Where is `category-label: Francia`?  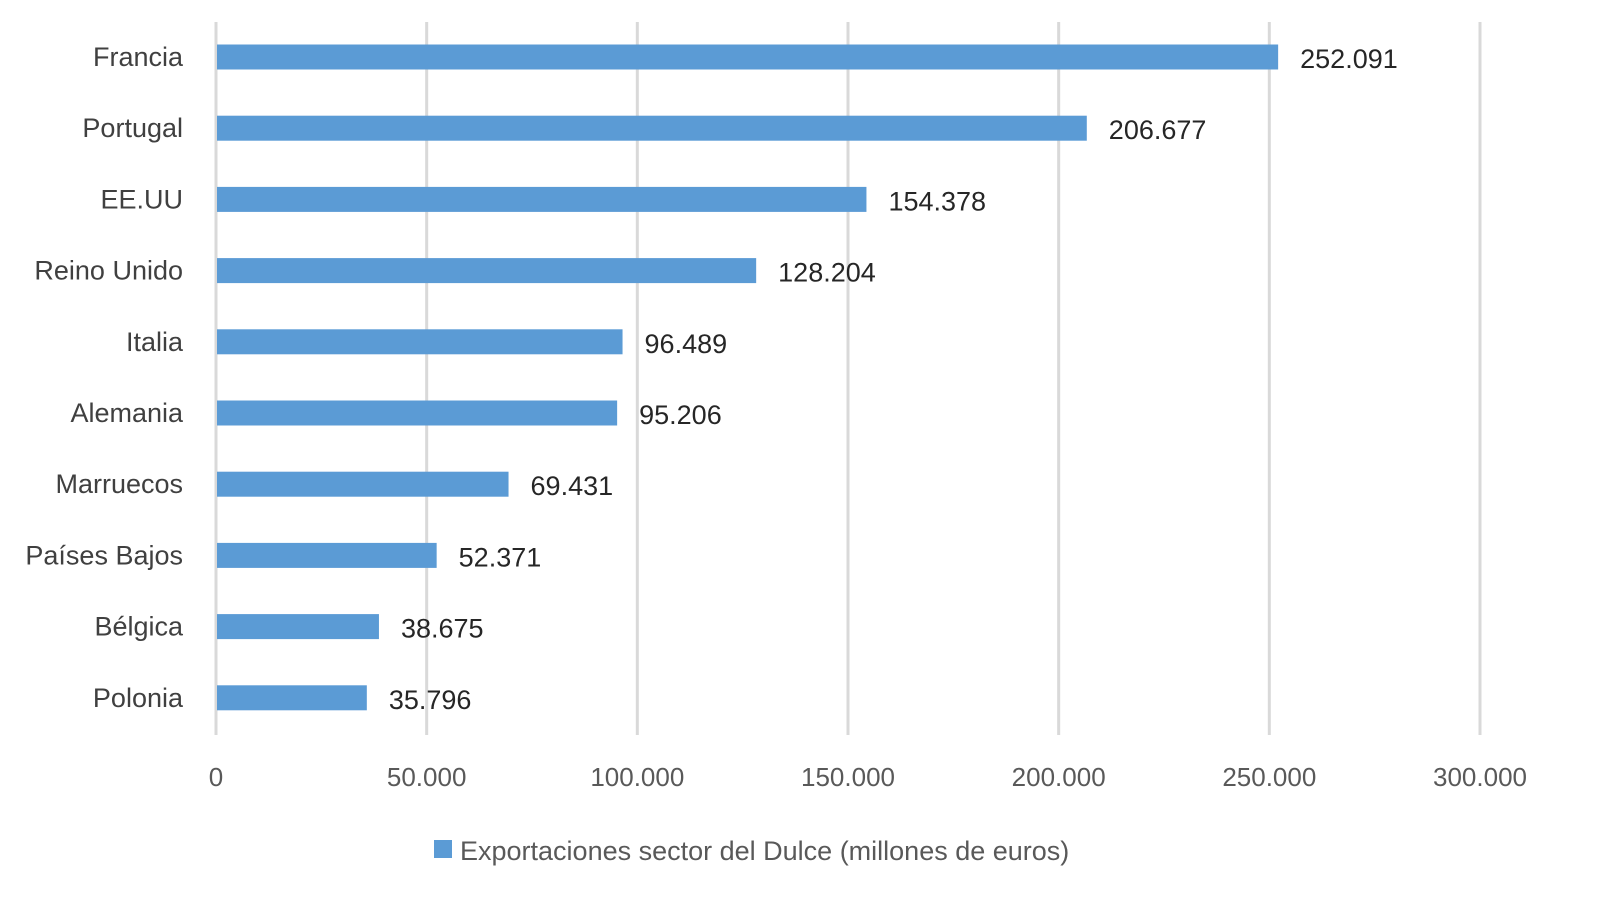 category-label: Francia is located at coordinates (138, 57).